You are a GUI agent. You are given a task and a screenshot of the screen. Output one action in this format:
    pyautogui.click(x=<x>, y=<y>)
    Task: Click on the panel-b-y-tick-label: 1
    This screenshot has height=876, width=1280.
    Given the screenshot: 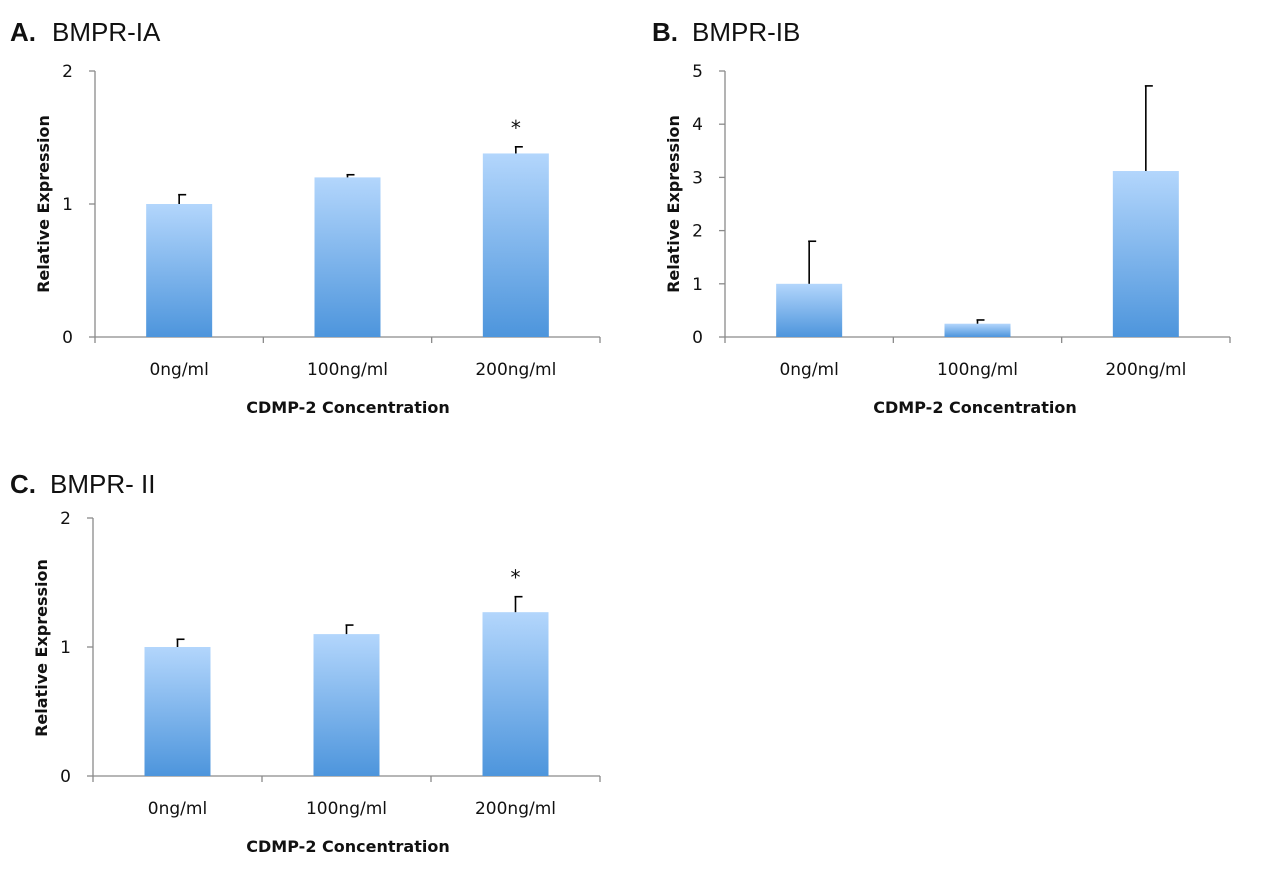 What is the action you would take?
    pyautogui.click(x=697, y=285)
    